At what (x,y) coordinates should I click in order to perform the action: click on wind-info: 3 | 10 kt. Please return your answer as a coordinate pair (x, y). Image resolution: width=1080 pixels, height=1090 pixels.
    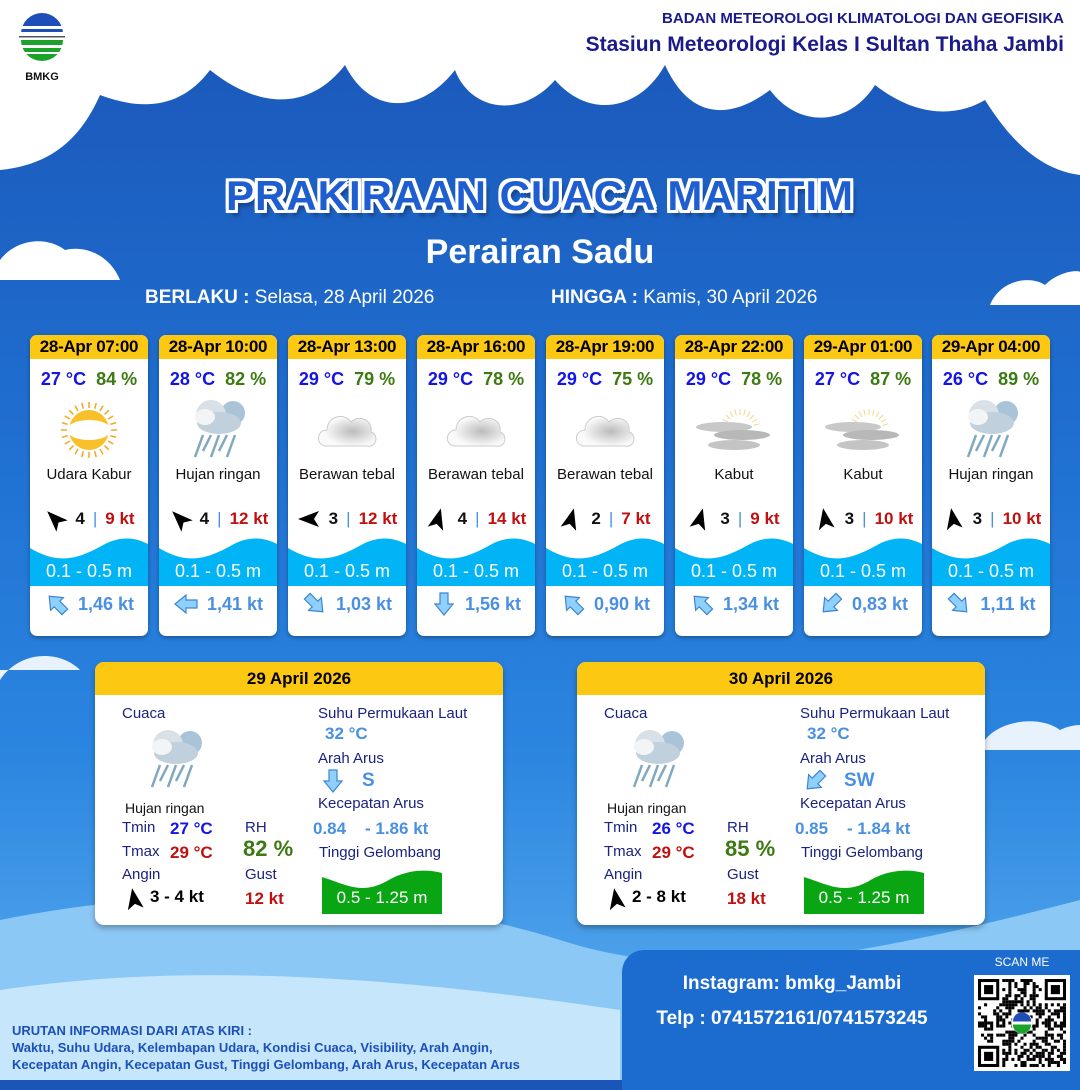
    Looking at the image, I should click on (991, 519).